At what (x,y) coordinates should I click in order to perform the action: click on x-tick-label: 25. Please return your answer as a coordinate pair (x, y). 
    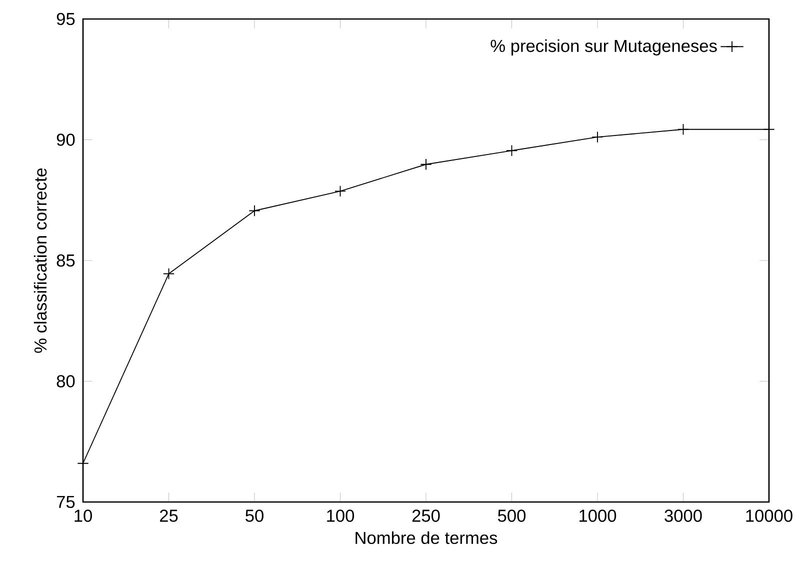
    Looking at the image, I should click on (169, 516).